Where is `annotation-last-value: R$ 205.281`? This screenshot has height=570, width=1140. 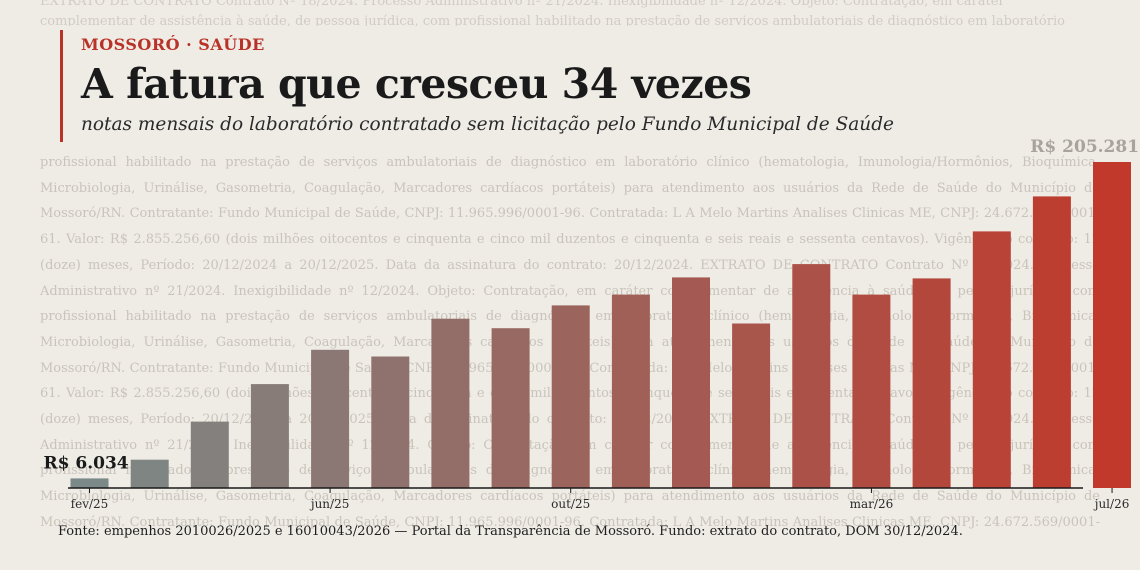
annotation-last-value: R$ 205.281 is located at coordinates (1084, 147).